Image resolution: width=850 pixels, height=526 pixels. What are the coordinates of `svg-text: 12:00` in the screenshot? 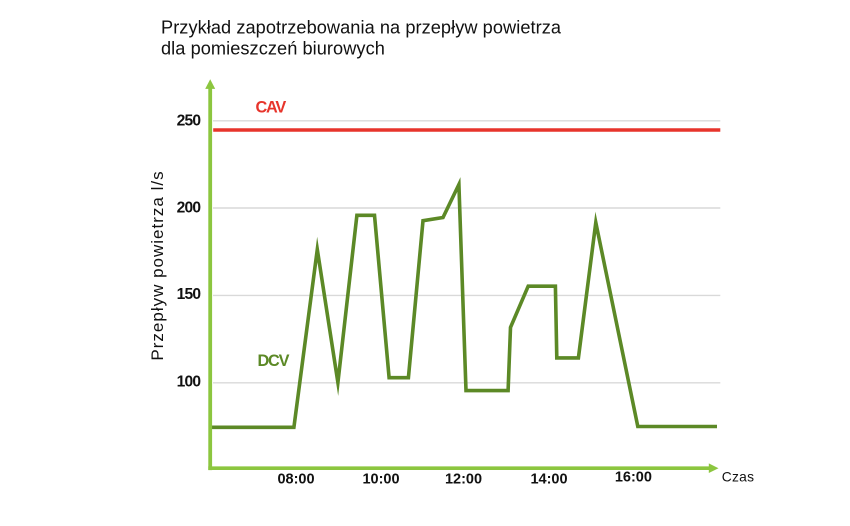 It's located at (463, 480).